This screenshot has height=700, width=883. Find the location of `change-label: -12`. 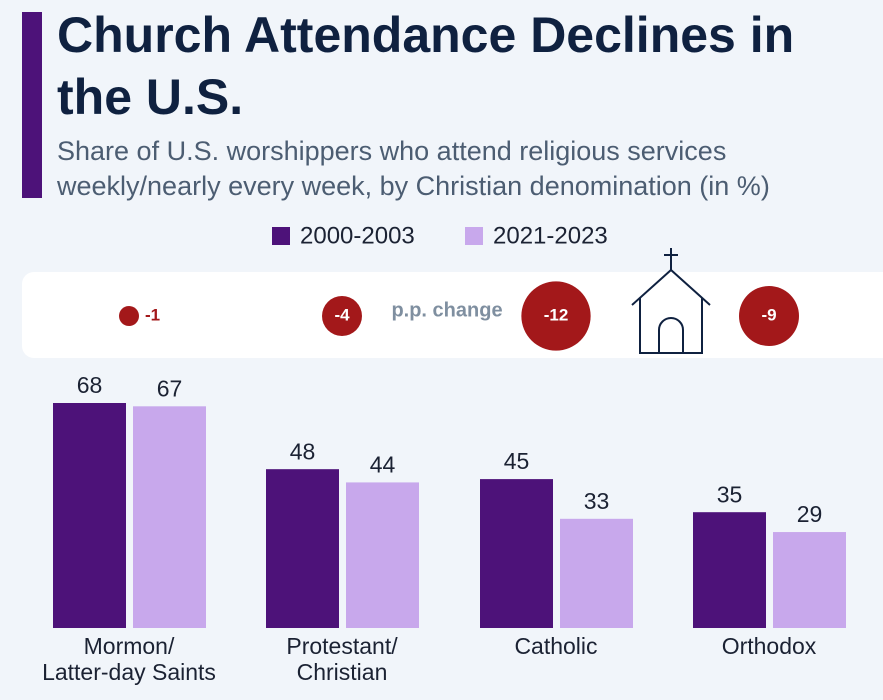

change-label: -12 is located at coordinates (556, 314).